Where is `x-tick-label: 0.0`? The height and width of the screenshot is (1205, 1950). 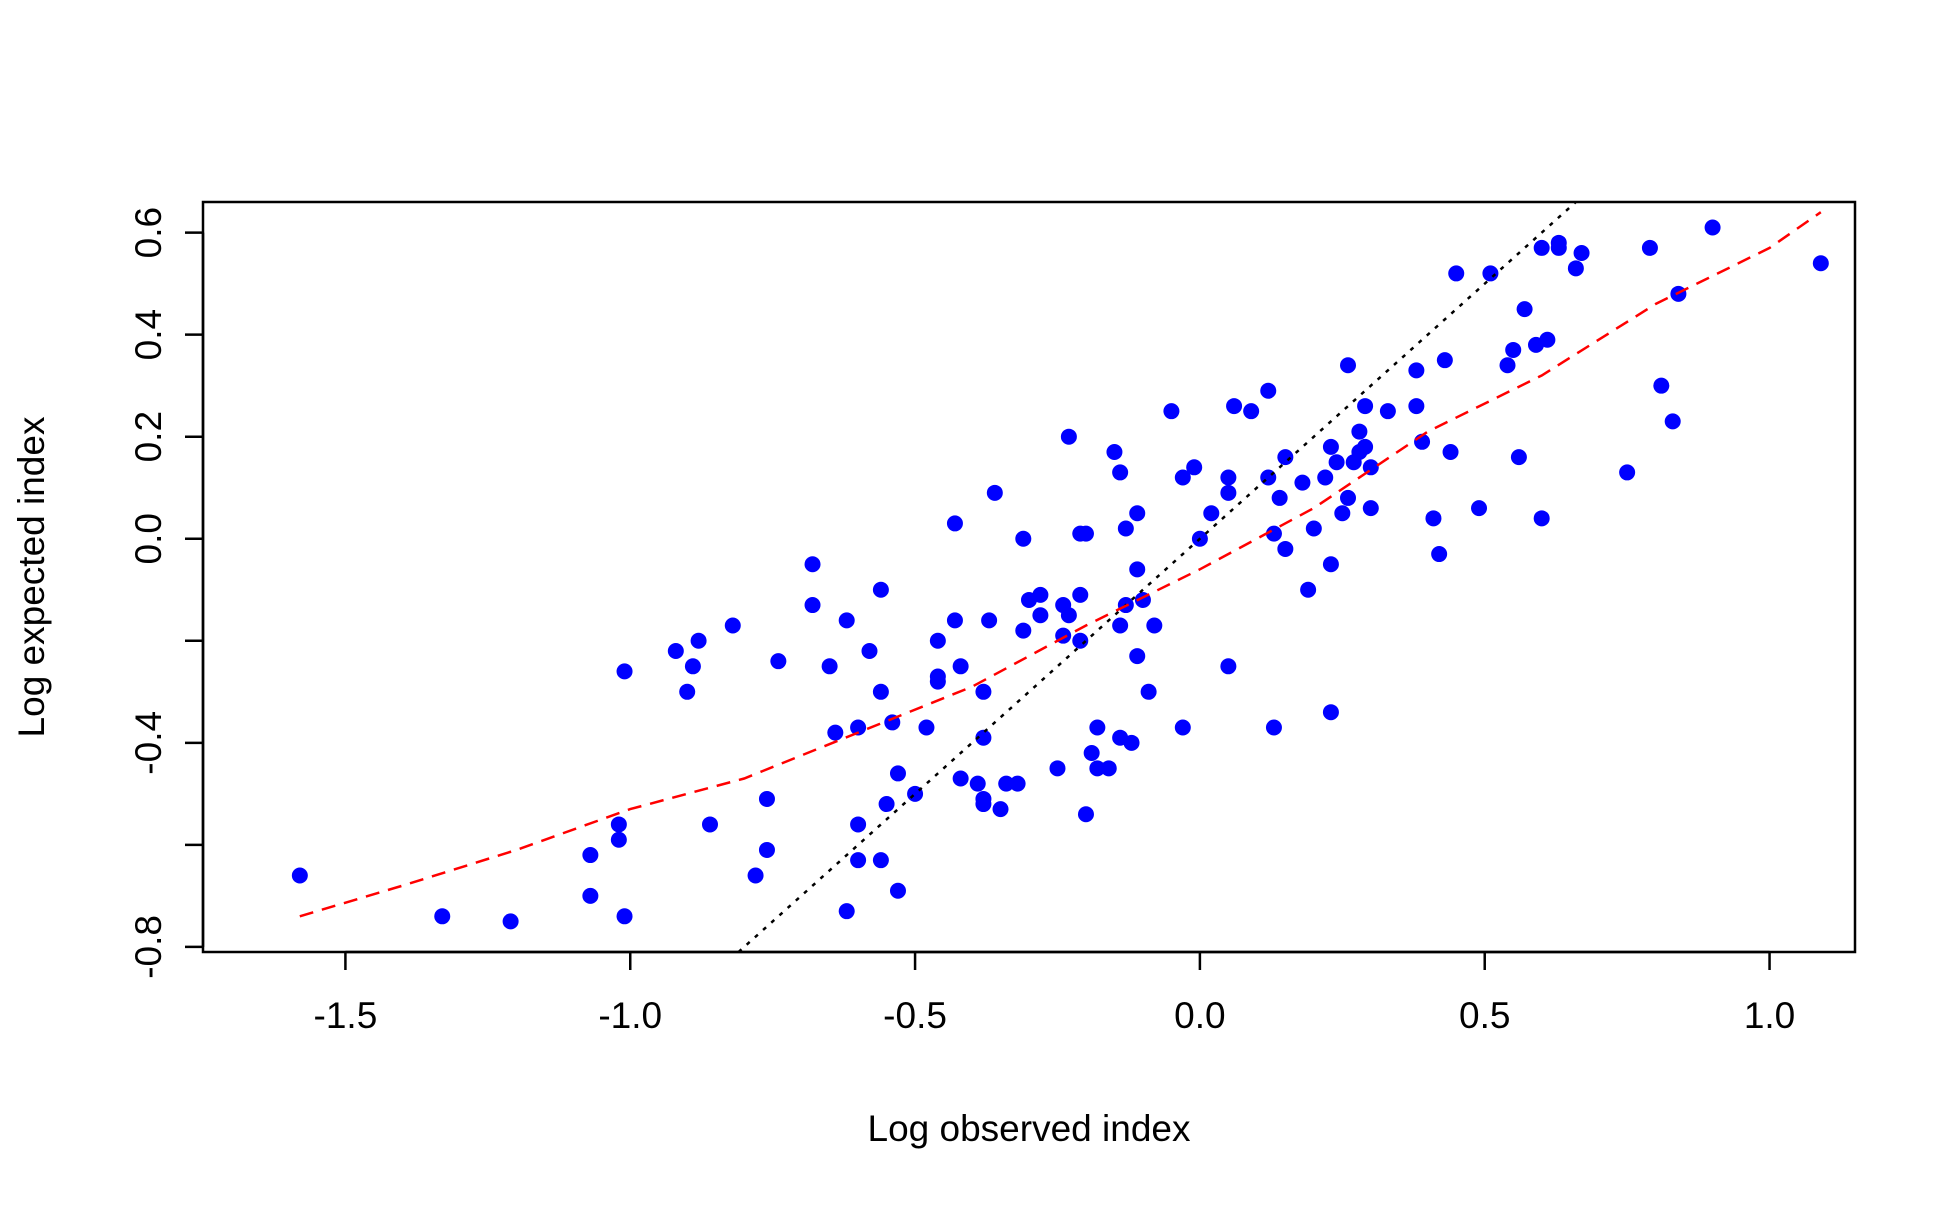
x-tick-label: 0.0 is located at coordinates (1199, 1015).